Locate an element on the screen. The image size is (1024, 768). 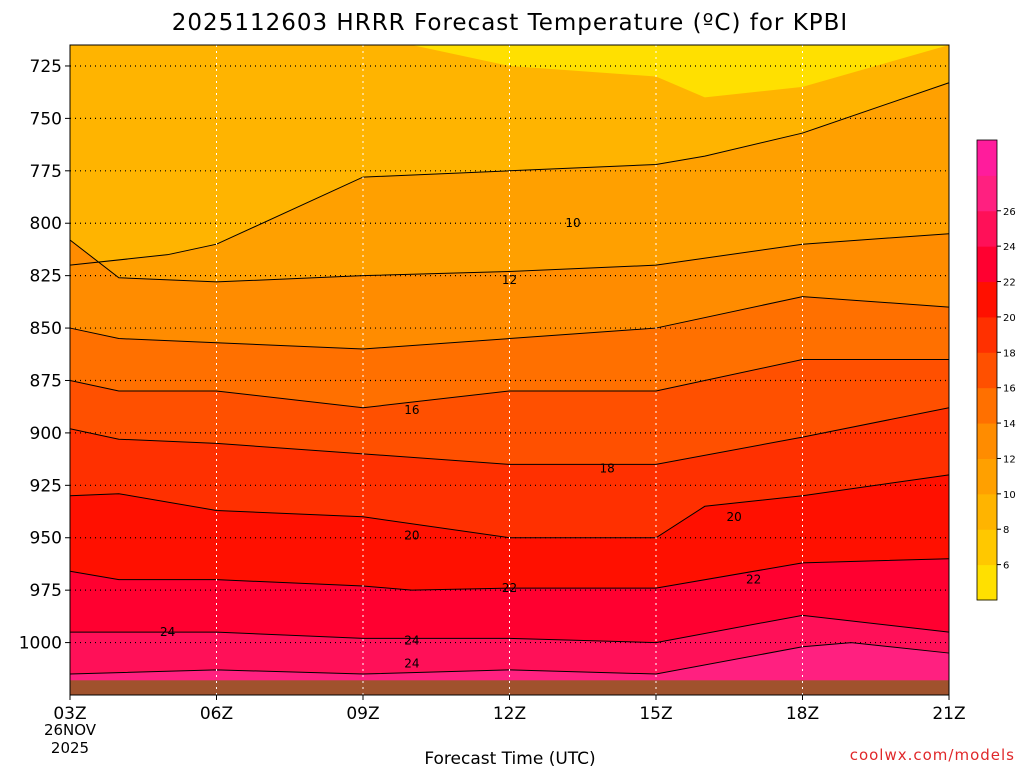
y-tick-label: 875 is located at coordinates (46, 381).